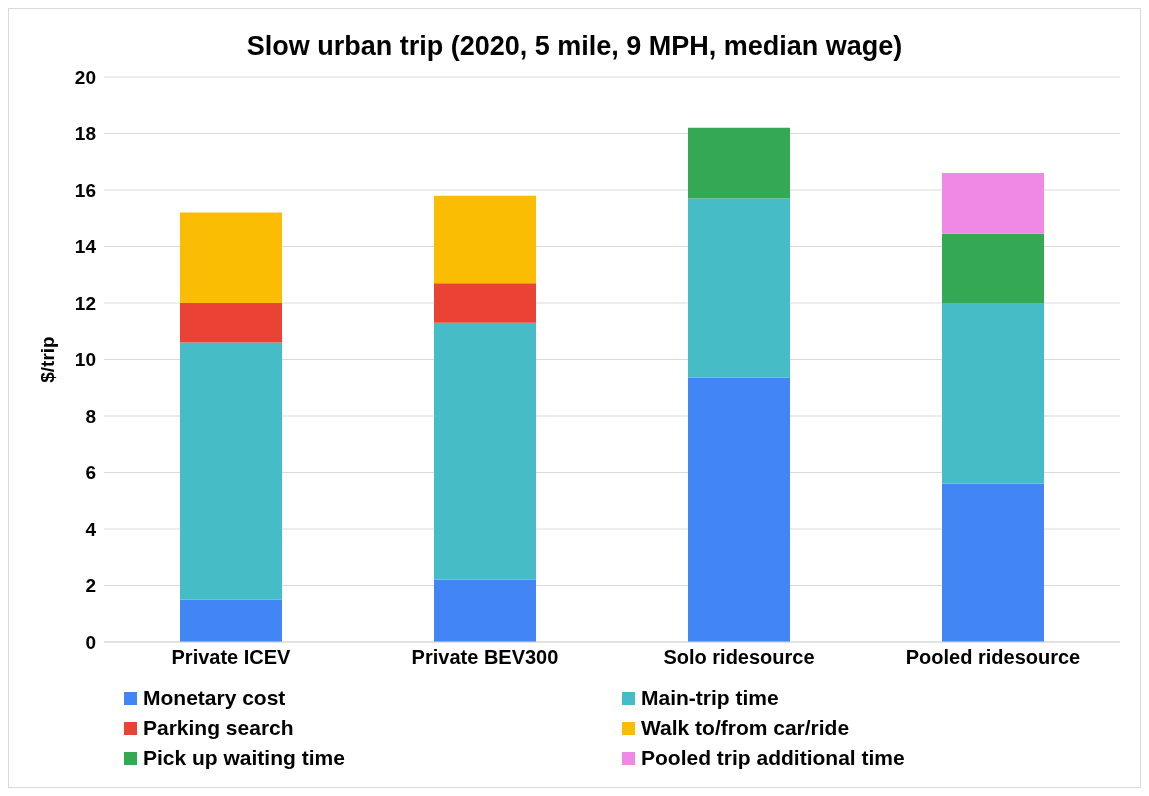 The image size is (1149, 796). What do you see at coordinates (90, 416) in the screenshot?
I see `y-tick-label: 8` at bounding box center [90, 416].